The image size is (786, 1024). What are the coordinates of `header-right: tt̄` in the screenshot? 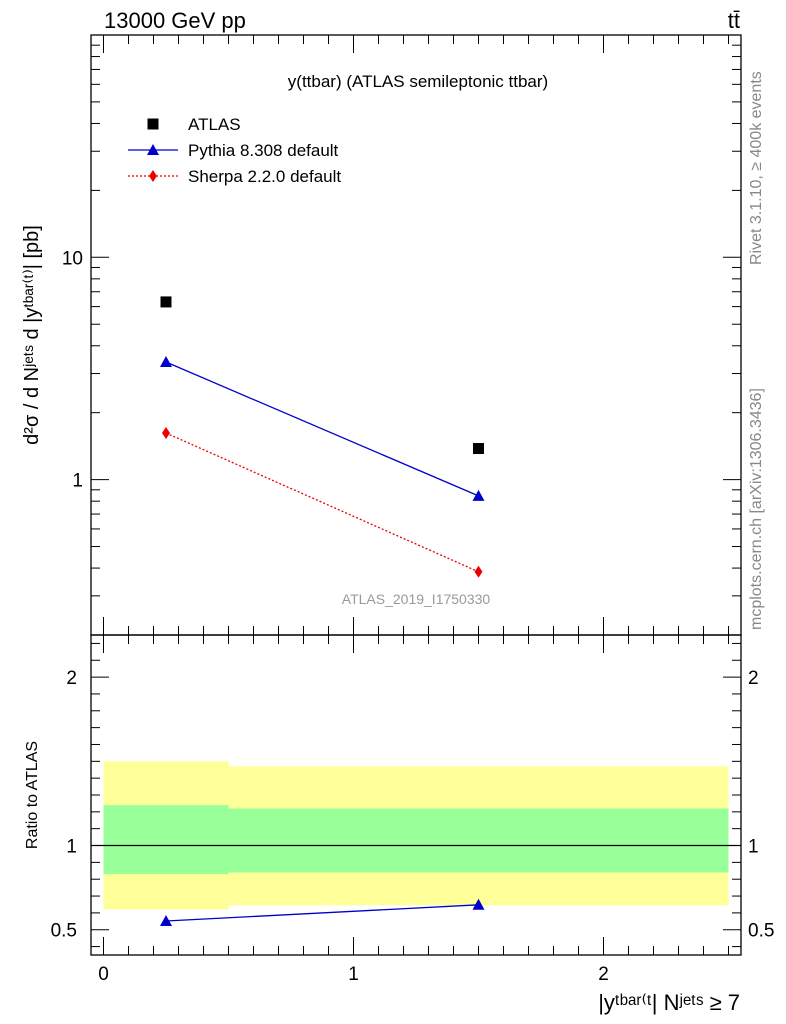 It's located at (734, 20).